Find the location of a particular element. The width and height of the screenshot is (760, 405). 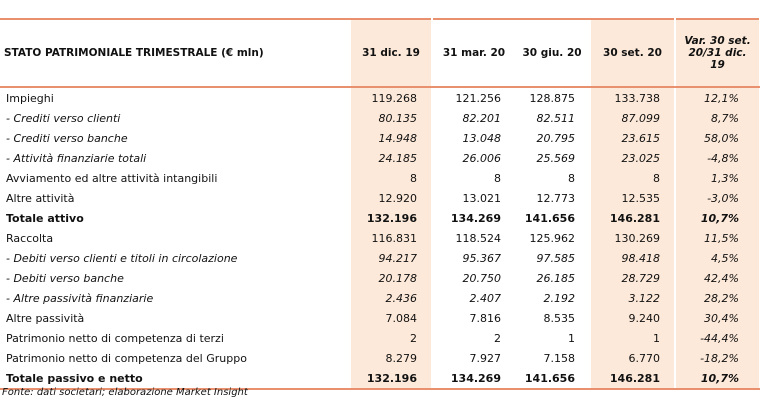

cell: 20.178 is located at coordinates (391, 278).